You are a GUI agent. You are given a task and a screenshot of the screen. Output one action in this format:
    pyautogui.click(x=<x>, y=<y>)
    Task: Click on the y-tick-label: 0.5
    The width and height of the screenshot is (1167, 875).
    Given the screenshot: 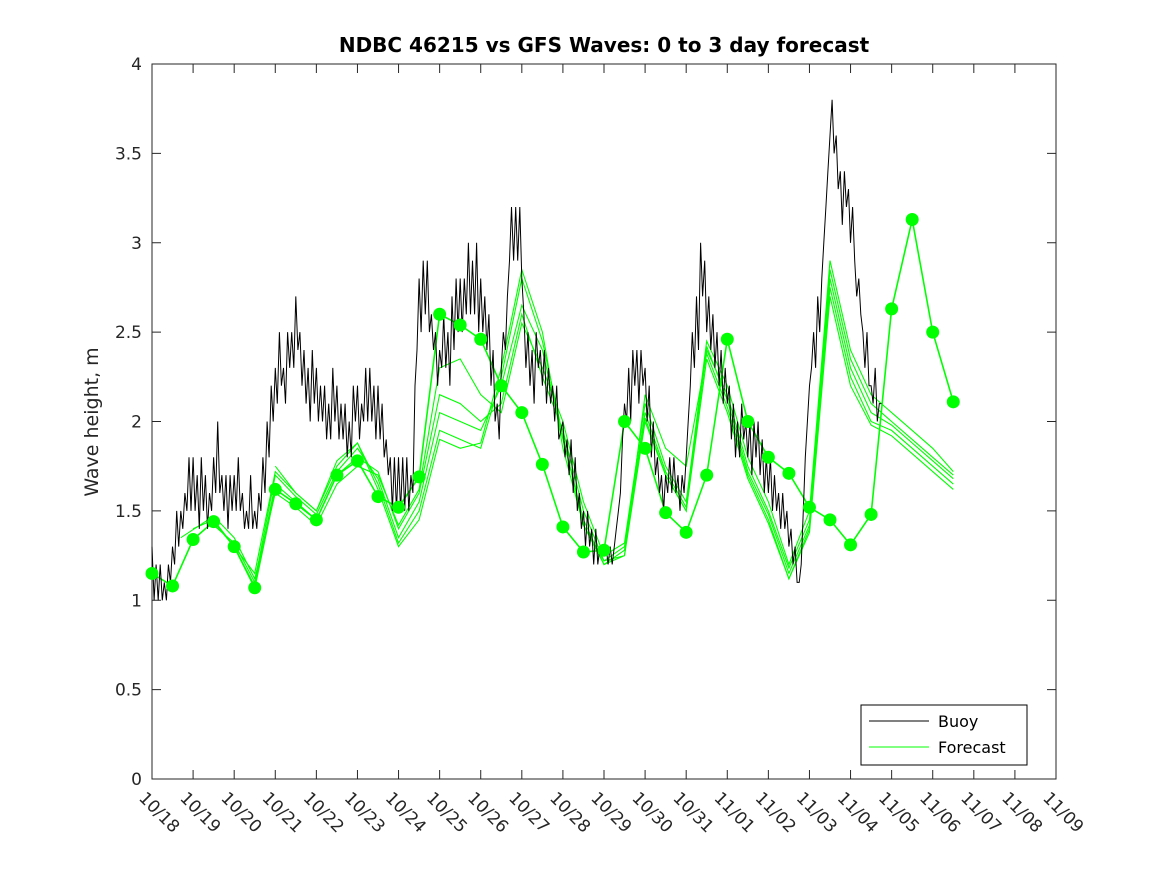 What is the action you would take?
    pyautogui.click(x=128, y=691)
    